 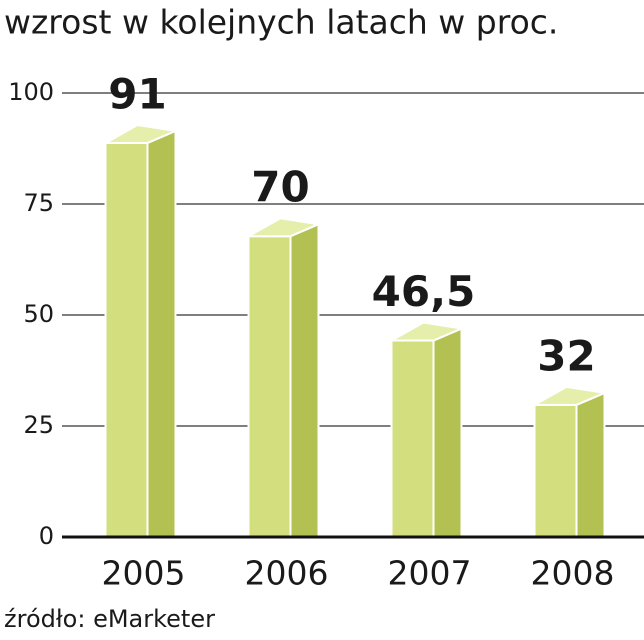 What do you see at coordinates (46, 536) in the screenshot?
I see `y-tick-label: 0` at bounding box center [46, 536].